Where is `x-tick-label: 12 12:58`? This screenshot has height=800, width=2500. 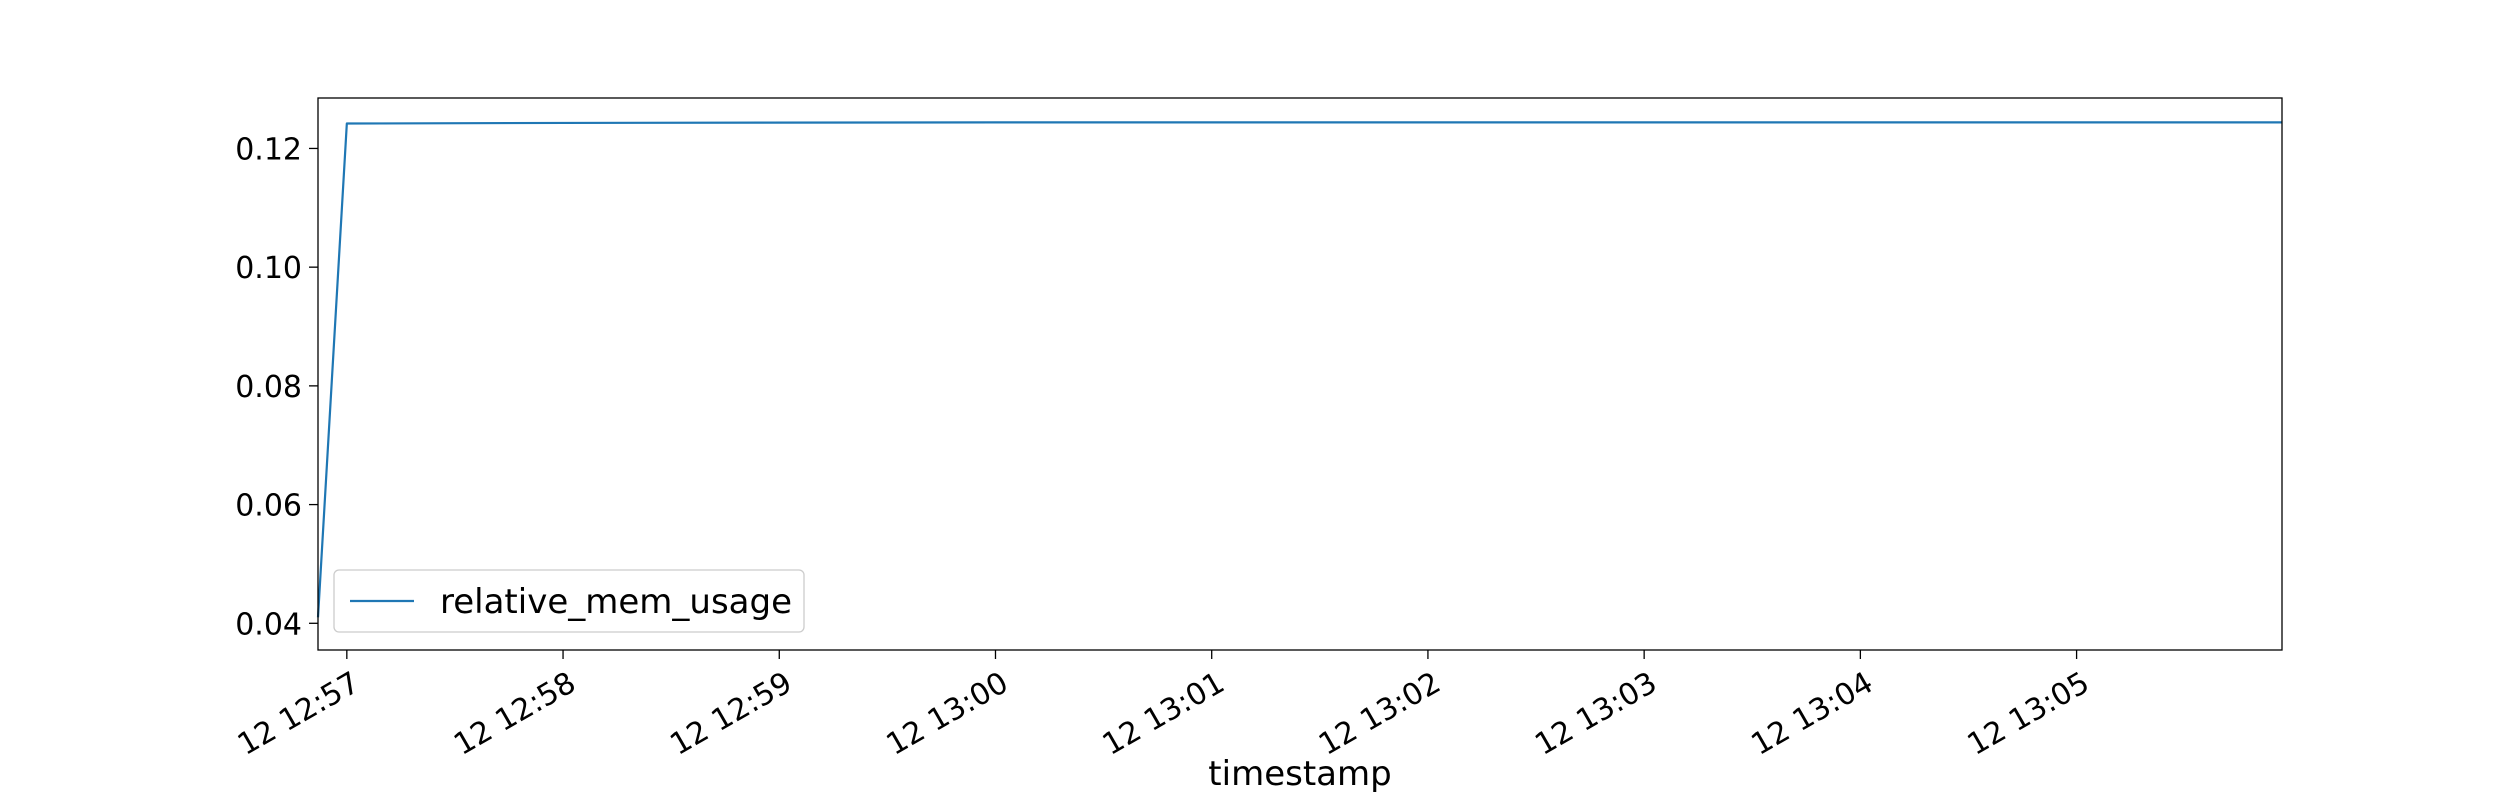 x-tick-label: 12 12:58 is located at coordinates (515, 713).